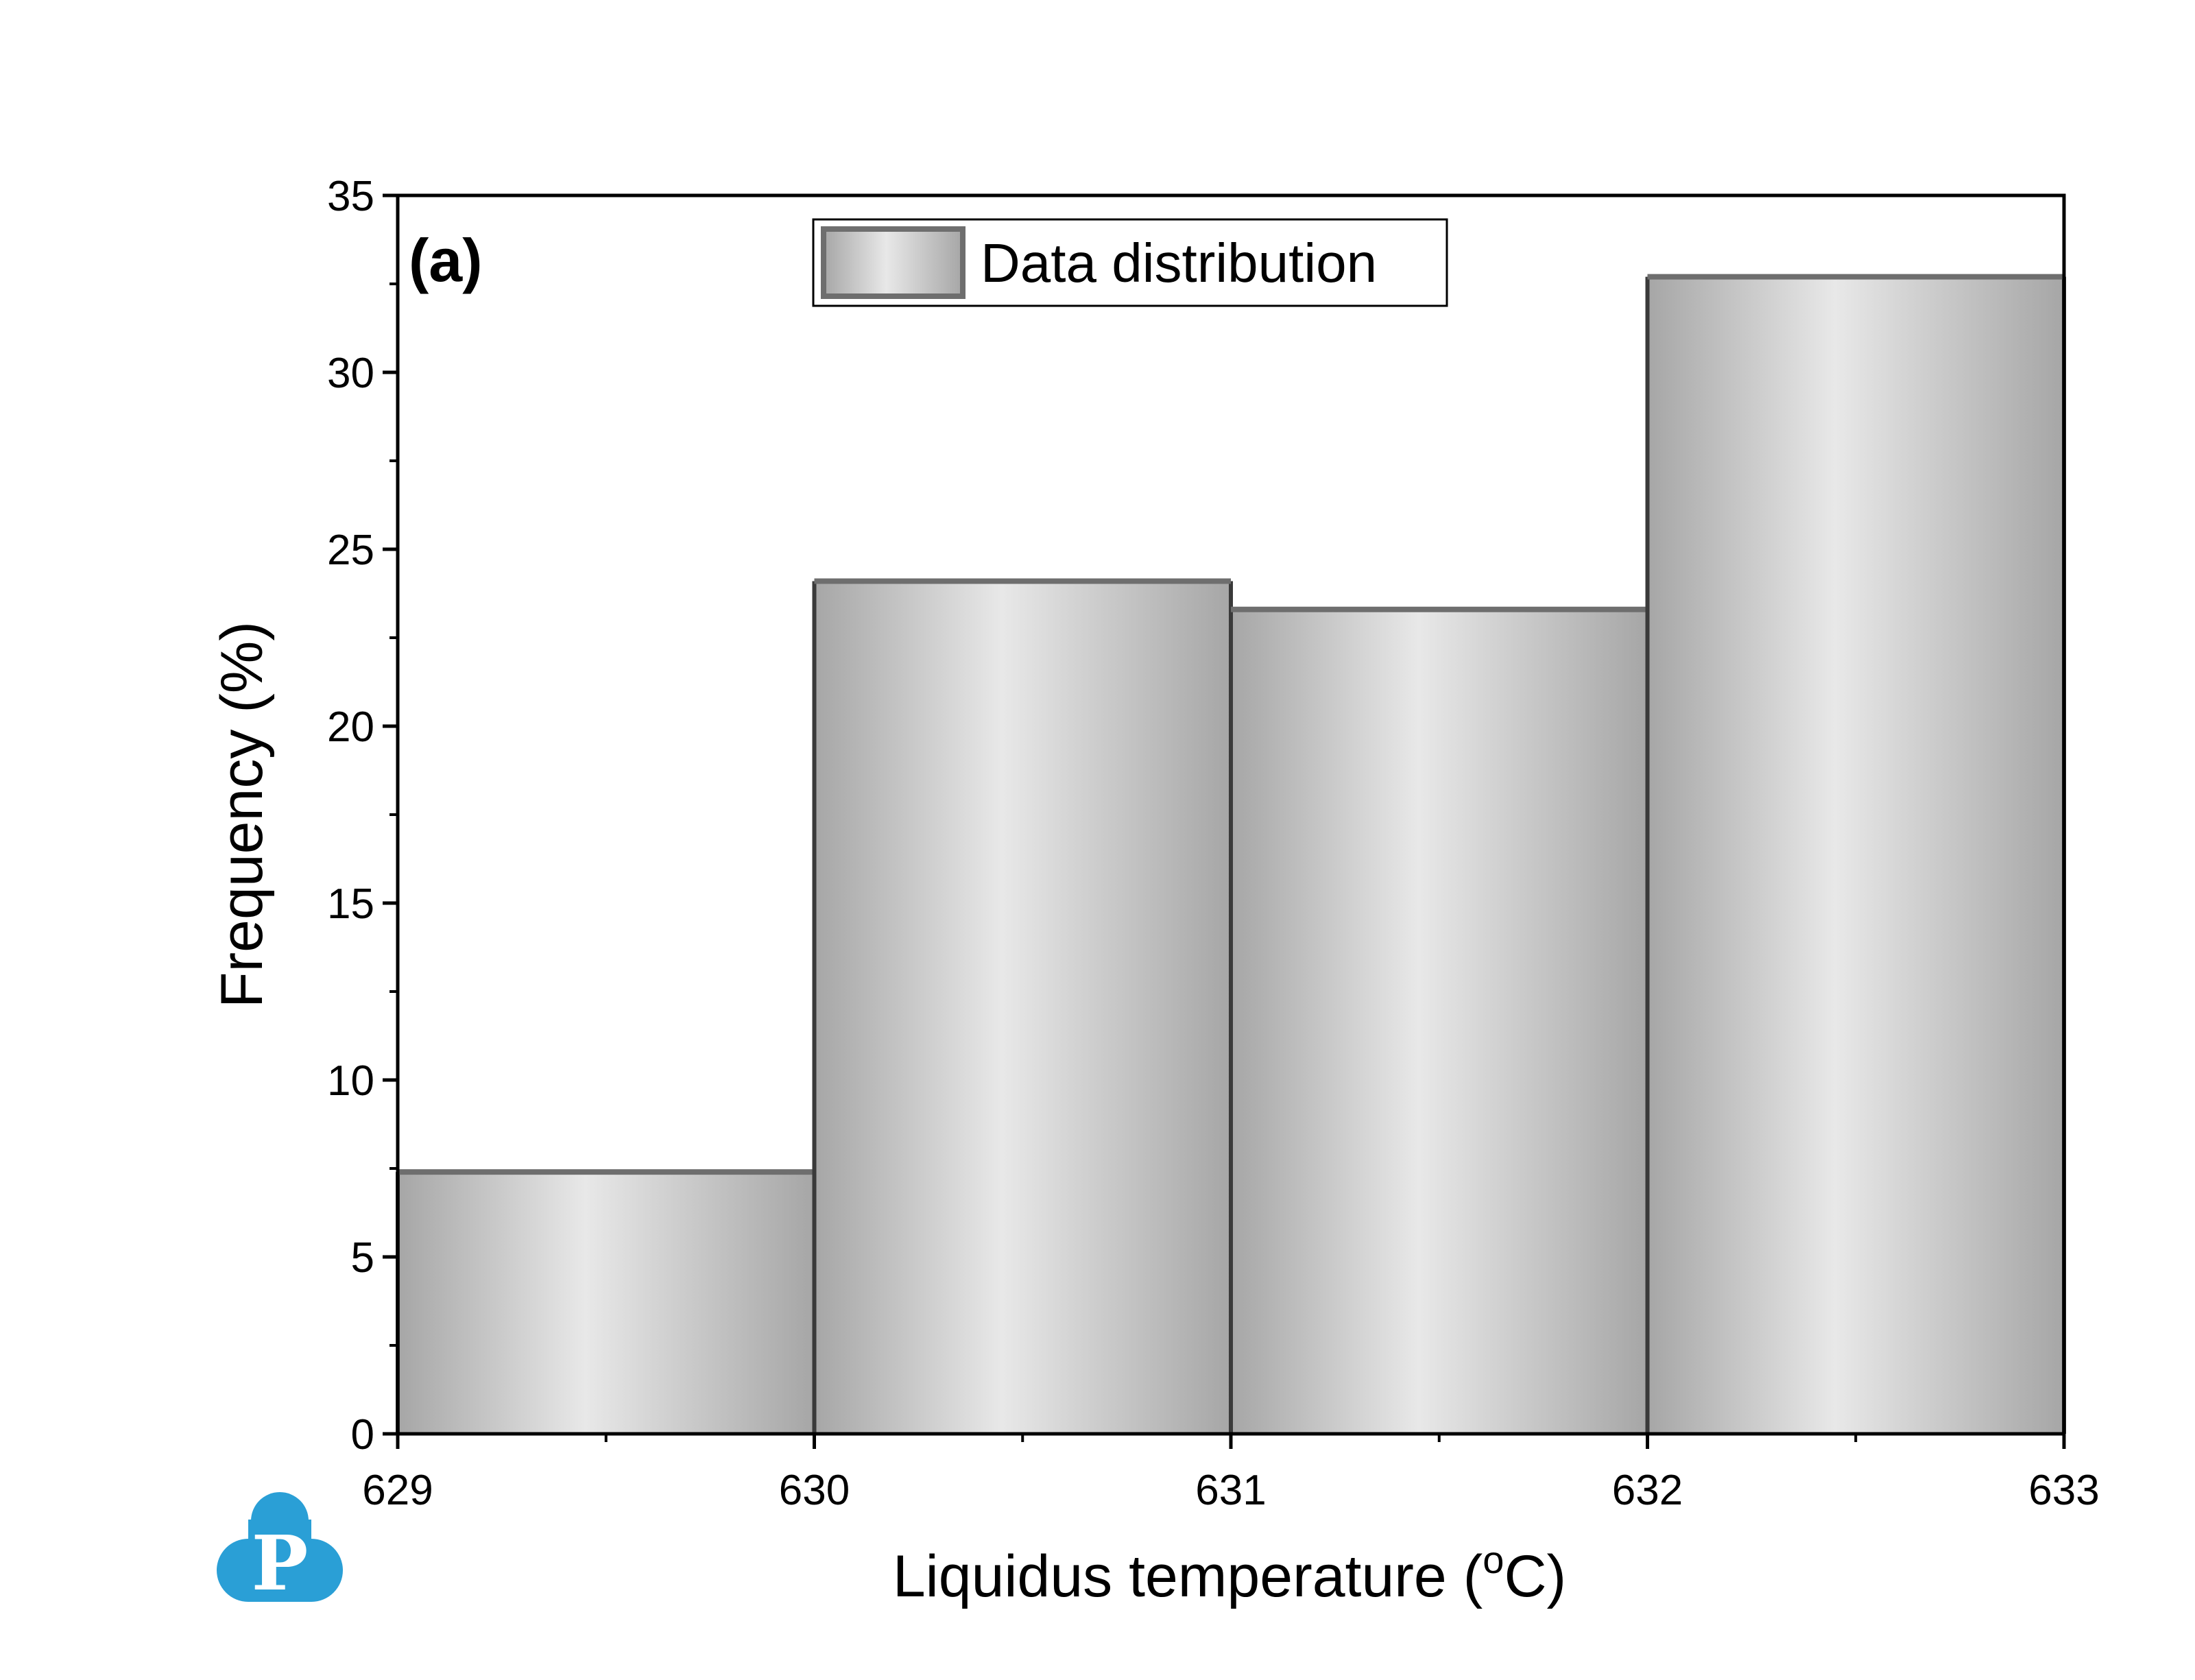 Image resolution: width=2195 pixels, height=1680 pixels. Describe the element at coordinates (893, 262) in the screenshot. I see `legend-swatch` at that location.